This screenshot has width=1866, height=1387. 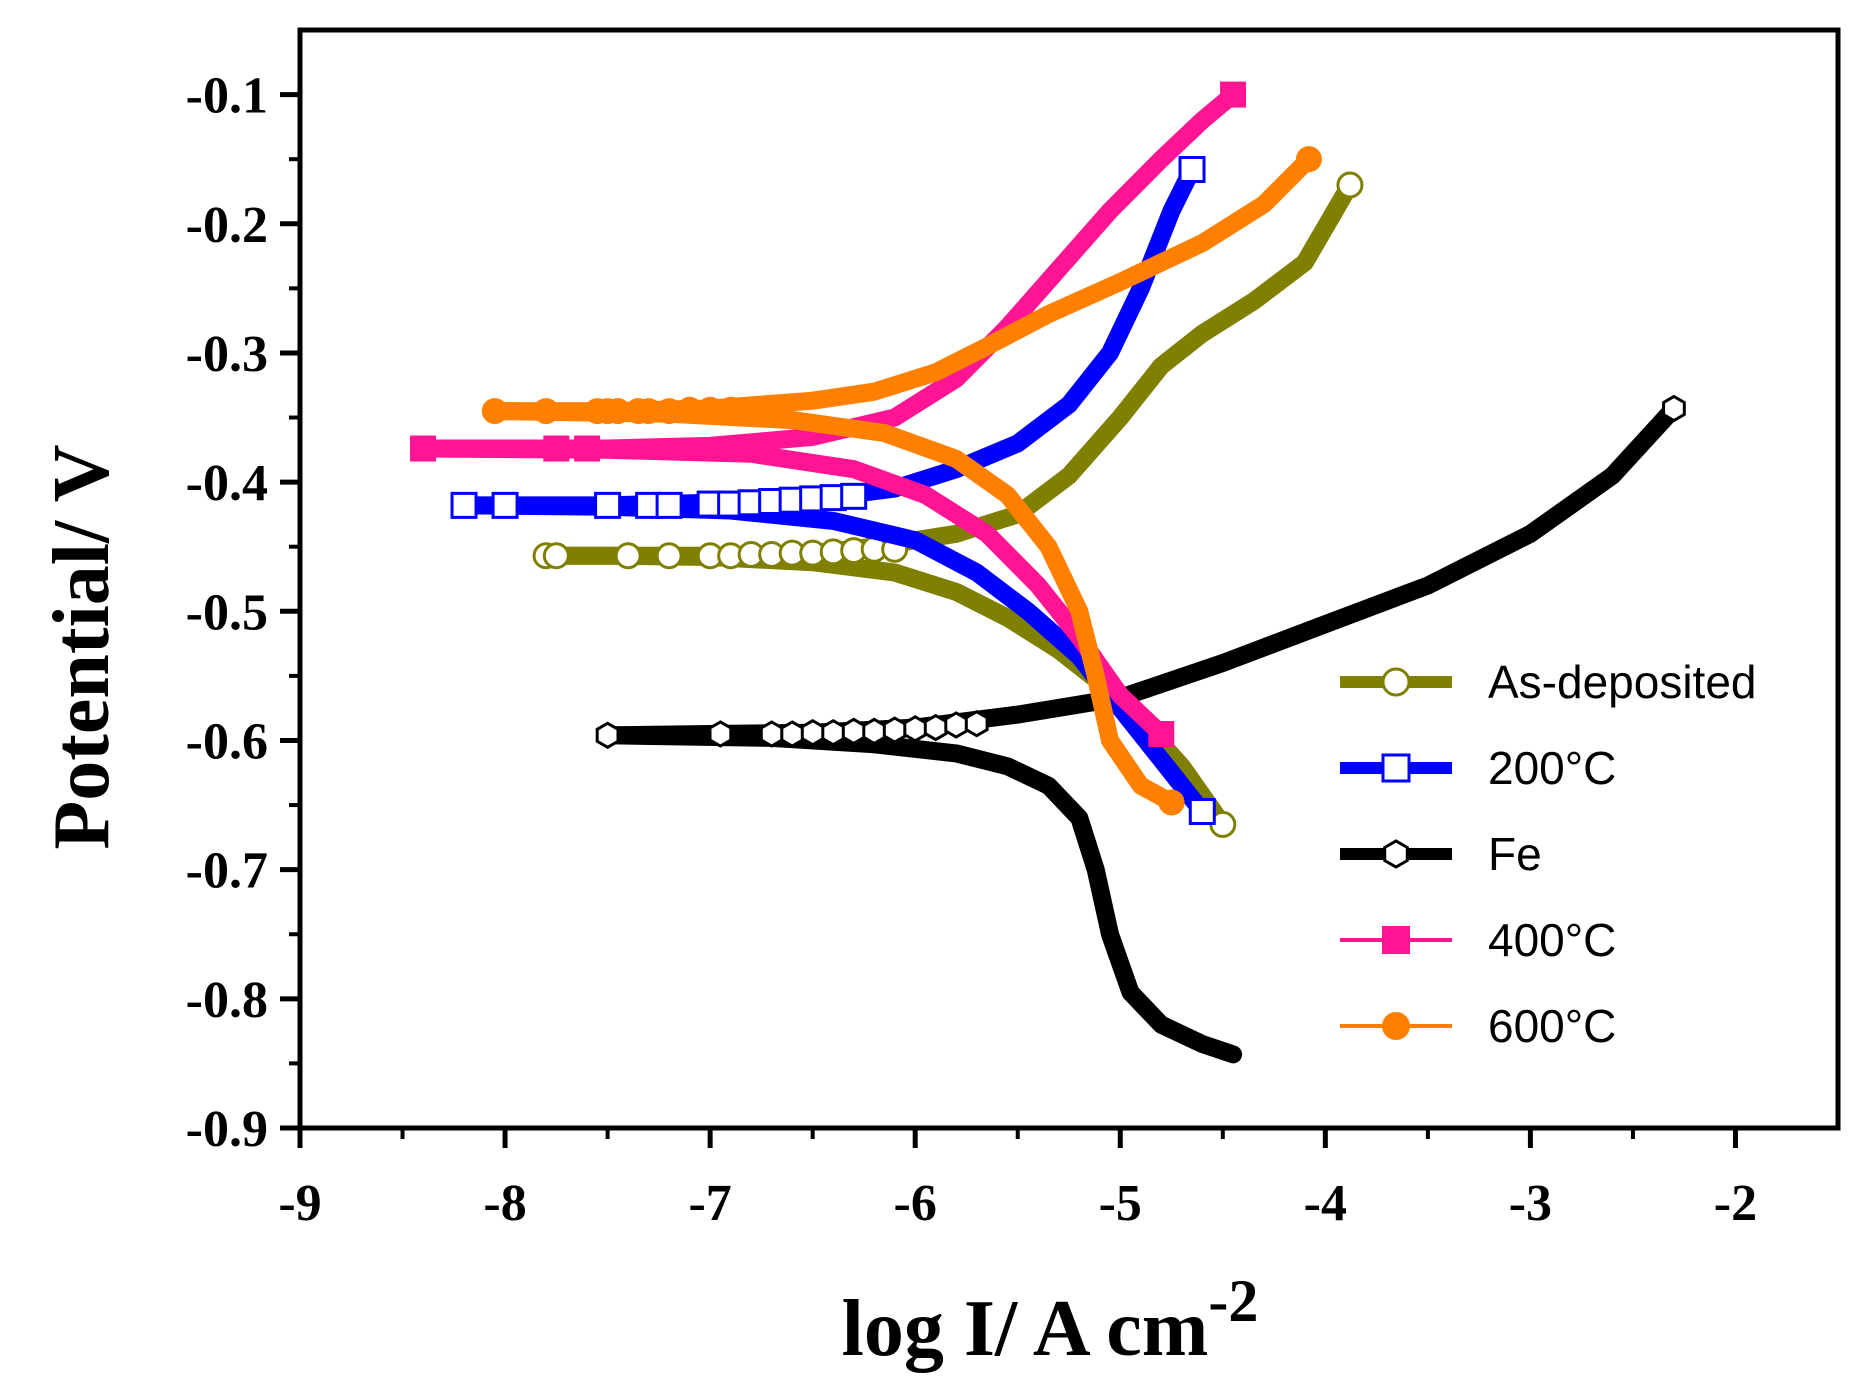 What do you see at coordinates (1478, 768) in the screenshot?
I see `legend-entry: 200°C` at bounding box center [1478, 768].